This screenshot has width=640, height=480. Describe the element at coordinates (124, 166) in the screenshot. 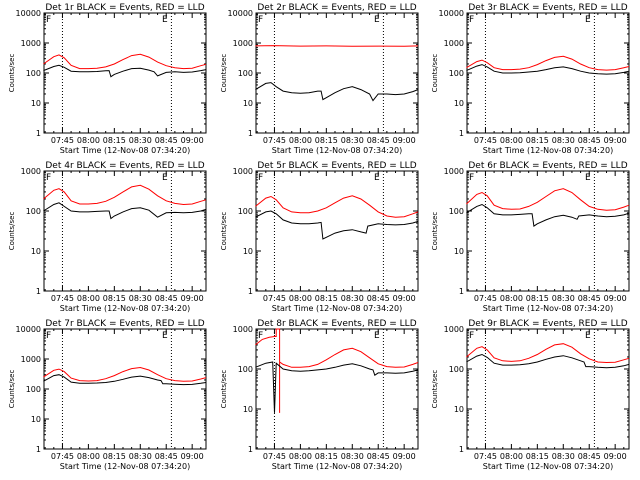

I see `panel-title: Det 4r BLACK = Events, RED = LLD` at that location.